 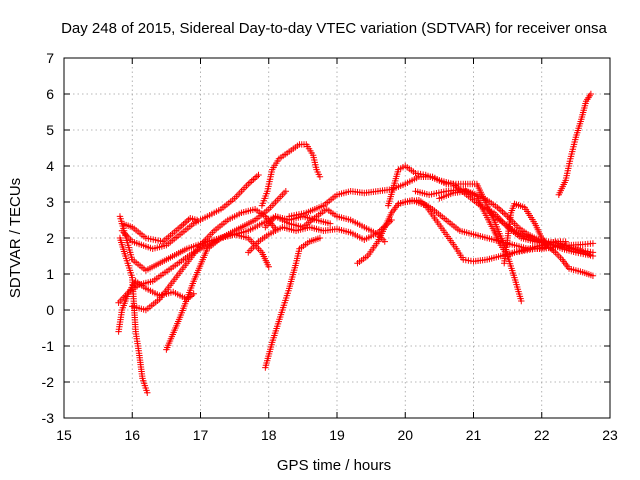 What do you see at coordinates (334, 465) in the screenshot?
I see `x-axis-label: GPS time / hours` at bounding box center [334, 465].